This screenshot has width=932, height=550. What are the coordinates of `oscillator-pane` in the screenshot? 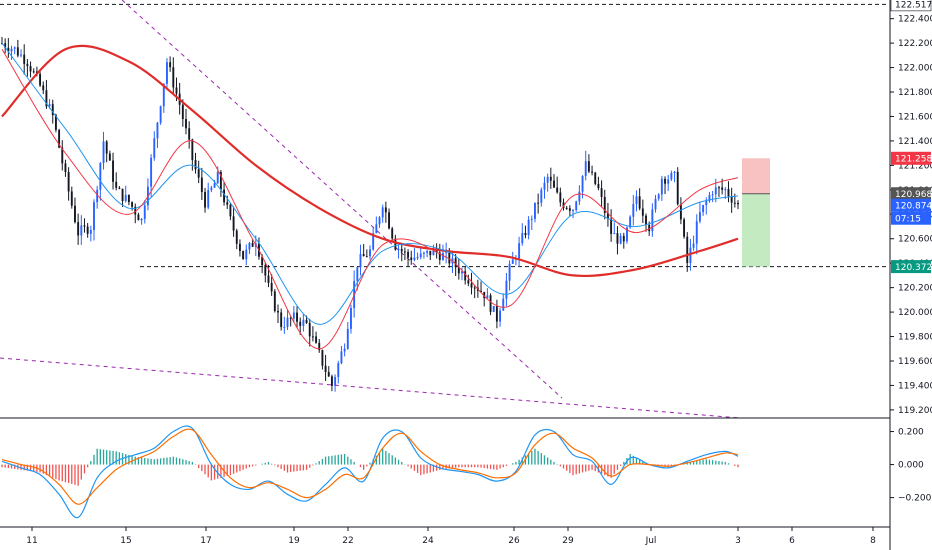 It's located at (370, 472).